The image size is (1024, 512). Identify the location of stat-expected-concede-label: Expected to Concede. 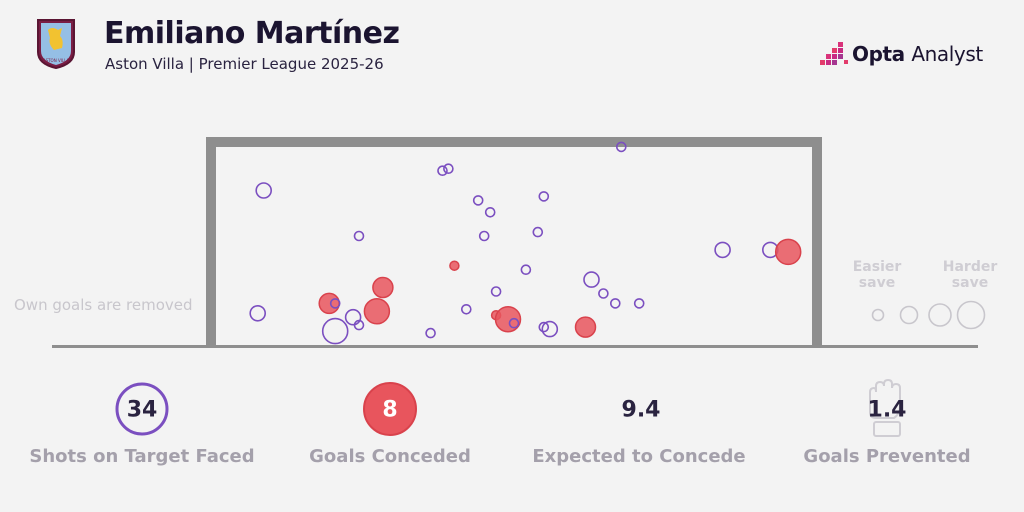
(639, 456).